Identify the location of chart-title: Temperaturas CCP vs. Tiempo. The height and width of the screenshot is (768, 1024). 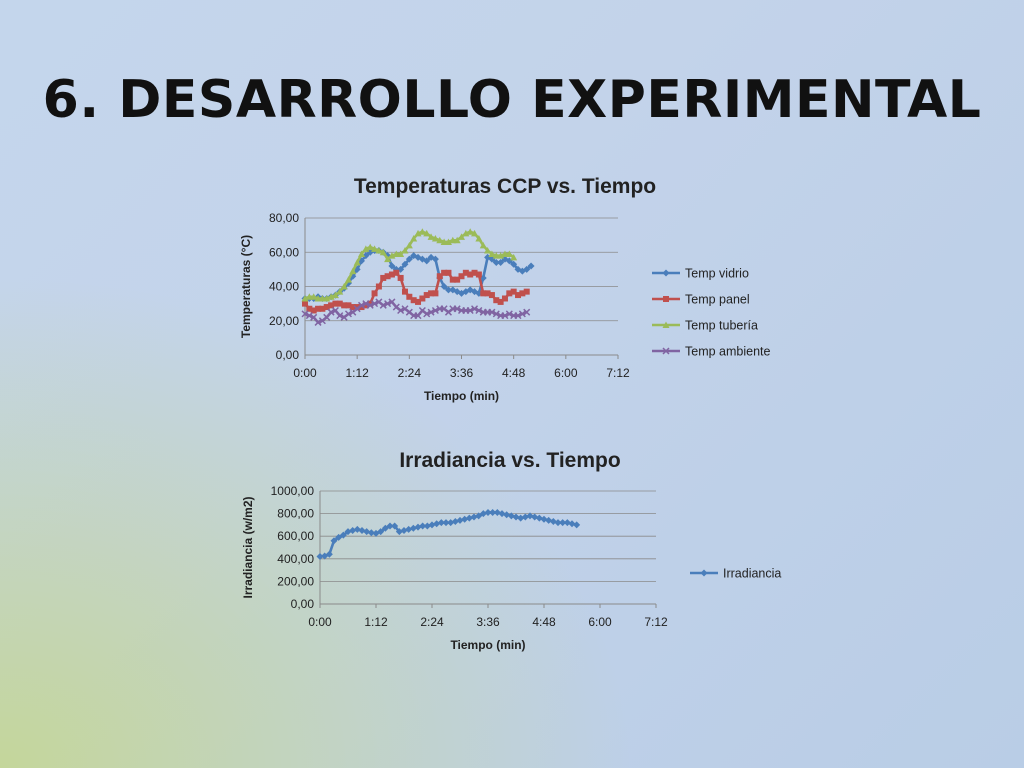
(505, 186).